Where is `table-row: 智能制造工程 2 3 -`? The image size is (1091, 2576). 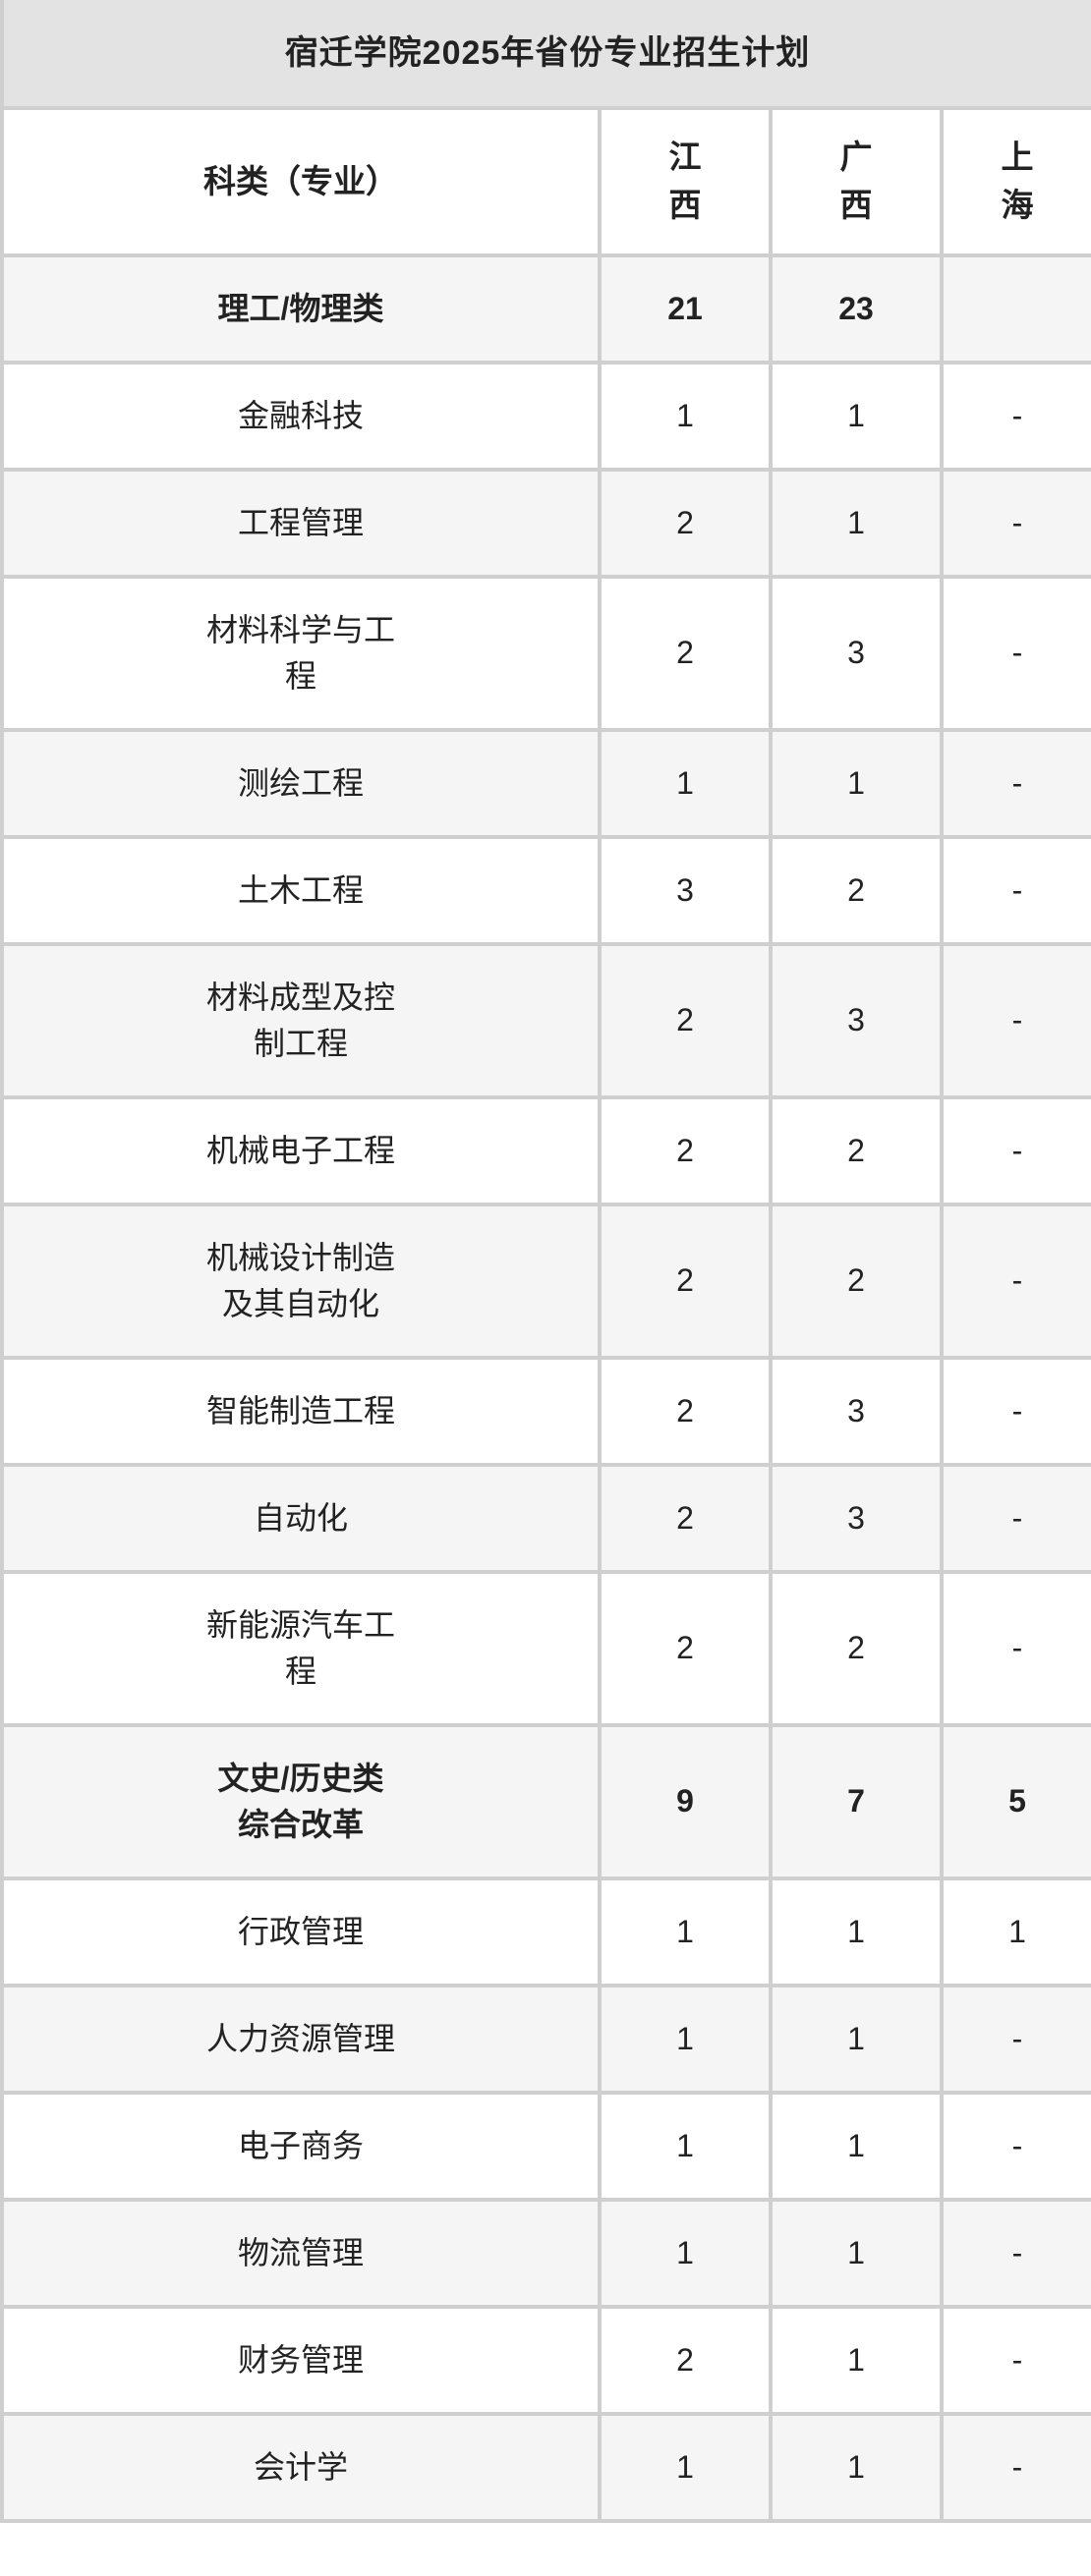 table-row: 智能制造工程 2 3 - is located at coordinates (545, 1411).